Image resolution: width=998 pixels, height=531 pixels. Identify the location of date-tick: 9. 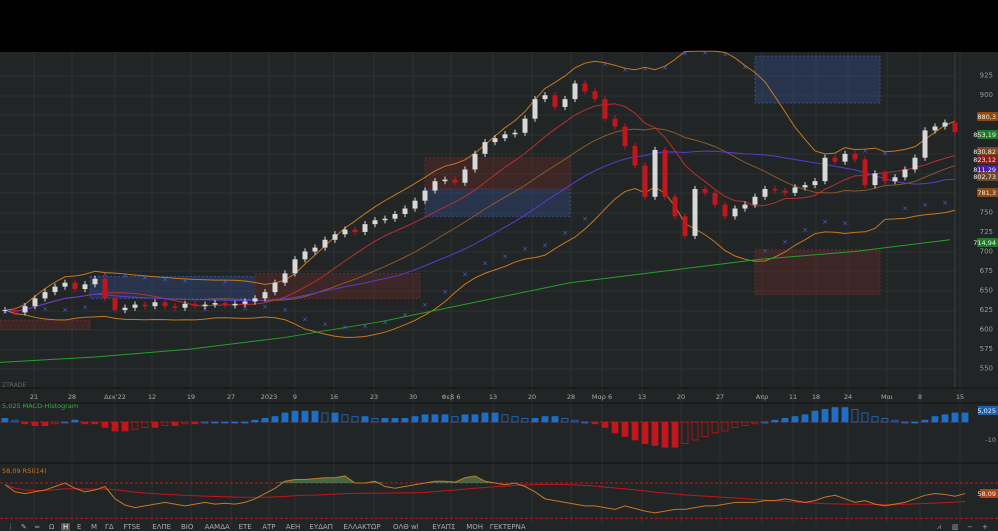
(295, 397).